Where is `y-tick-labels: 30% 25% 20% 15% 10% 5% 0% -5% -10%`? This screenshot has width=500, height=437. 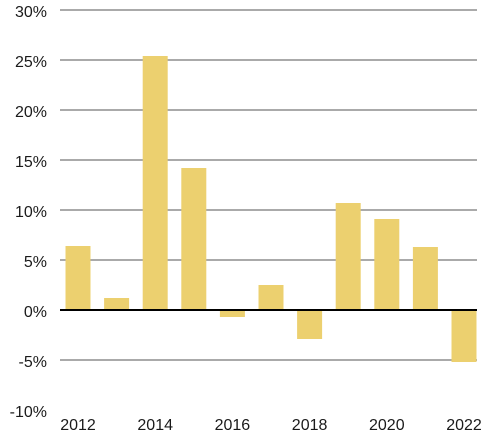 y-tick-labels: 30% 25% 20% 15% 10% 5% 0% -5% -10% is located at coordinates (28, 212).